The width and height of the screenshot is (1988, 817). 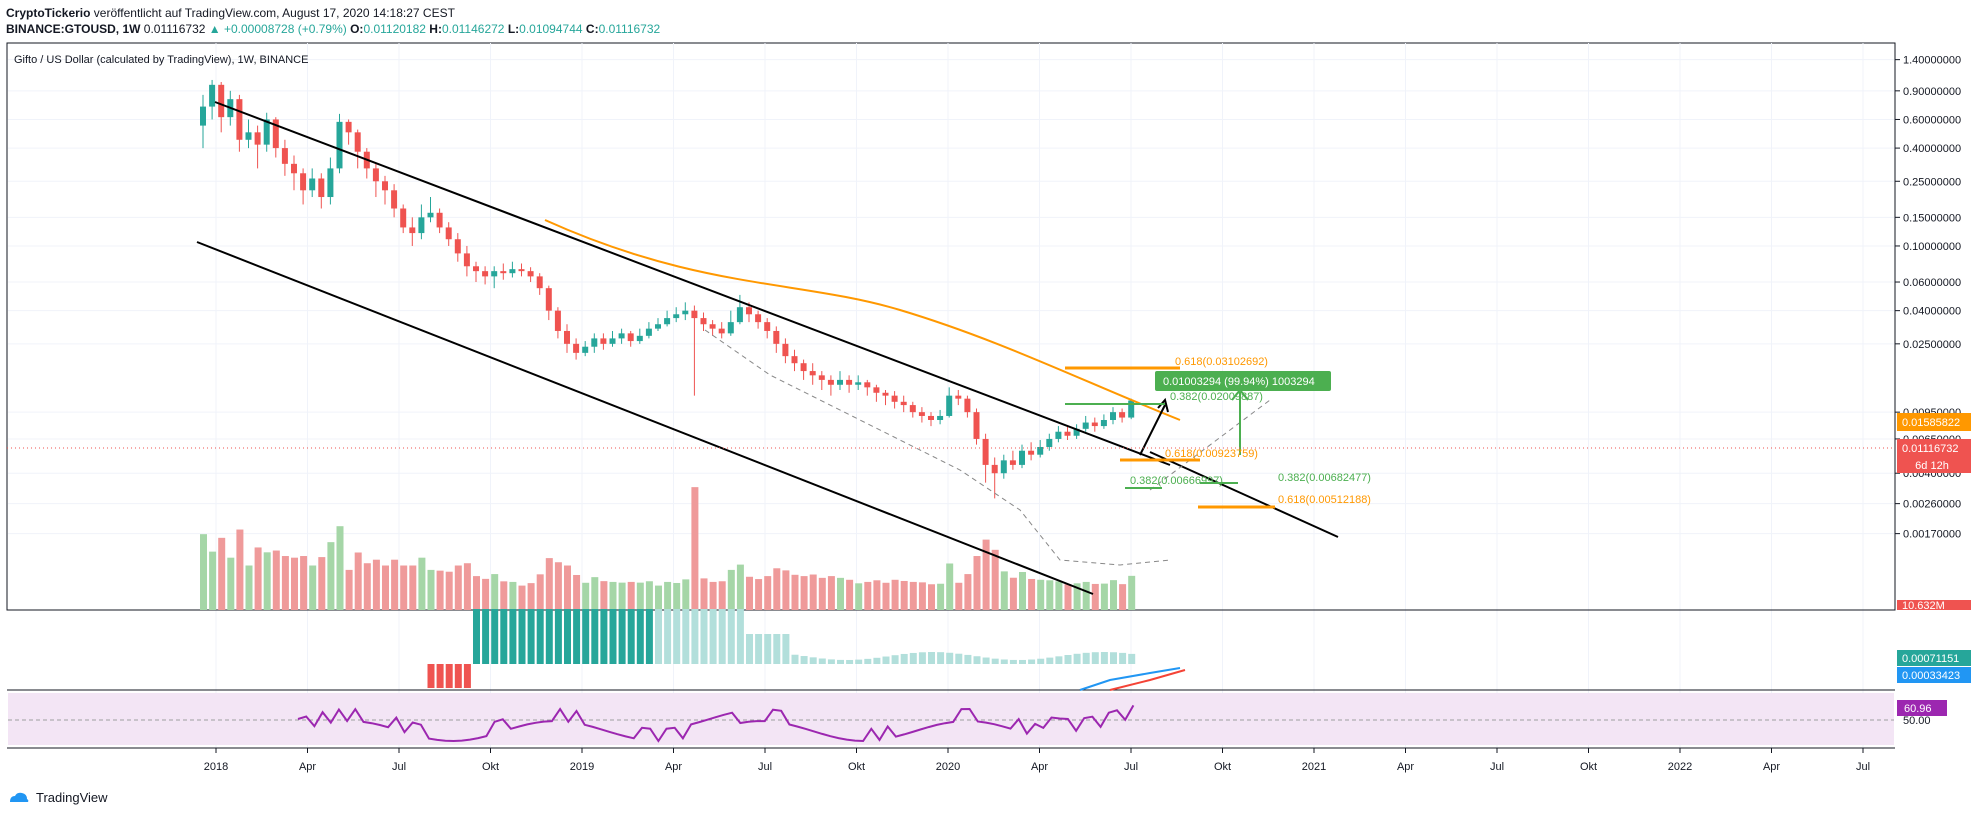 What do you see at coordinates (1917, 721) in the screenshot?
I see `rsi-tick-label: 50.00` at bounding box center [1917, 721].